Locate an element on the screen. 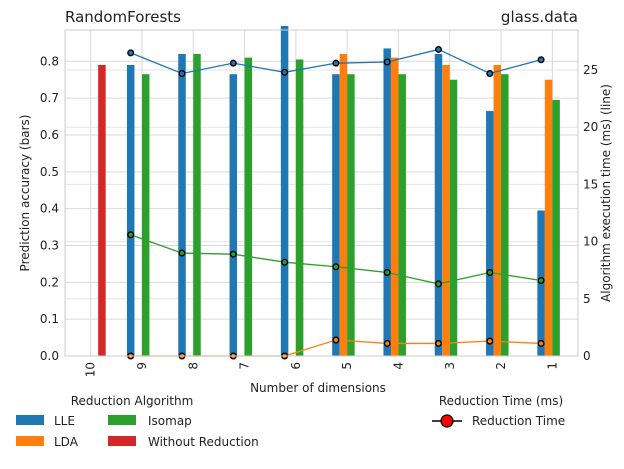 This screenshot has width=624, height=469. bar-without-reduction is located at coordinates (102, 210).